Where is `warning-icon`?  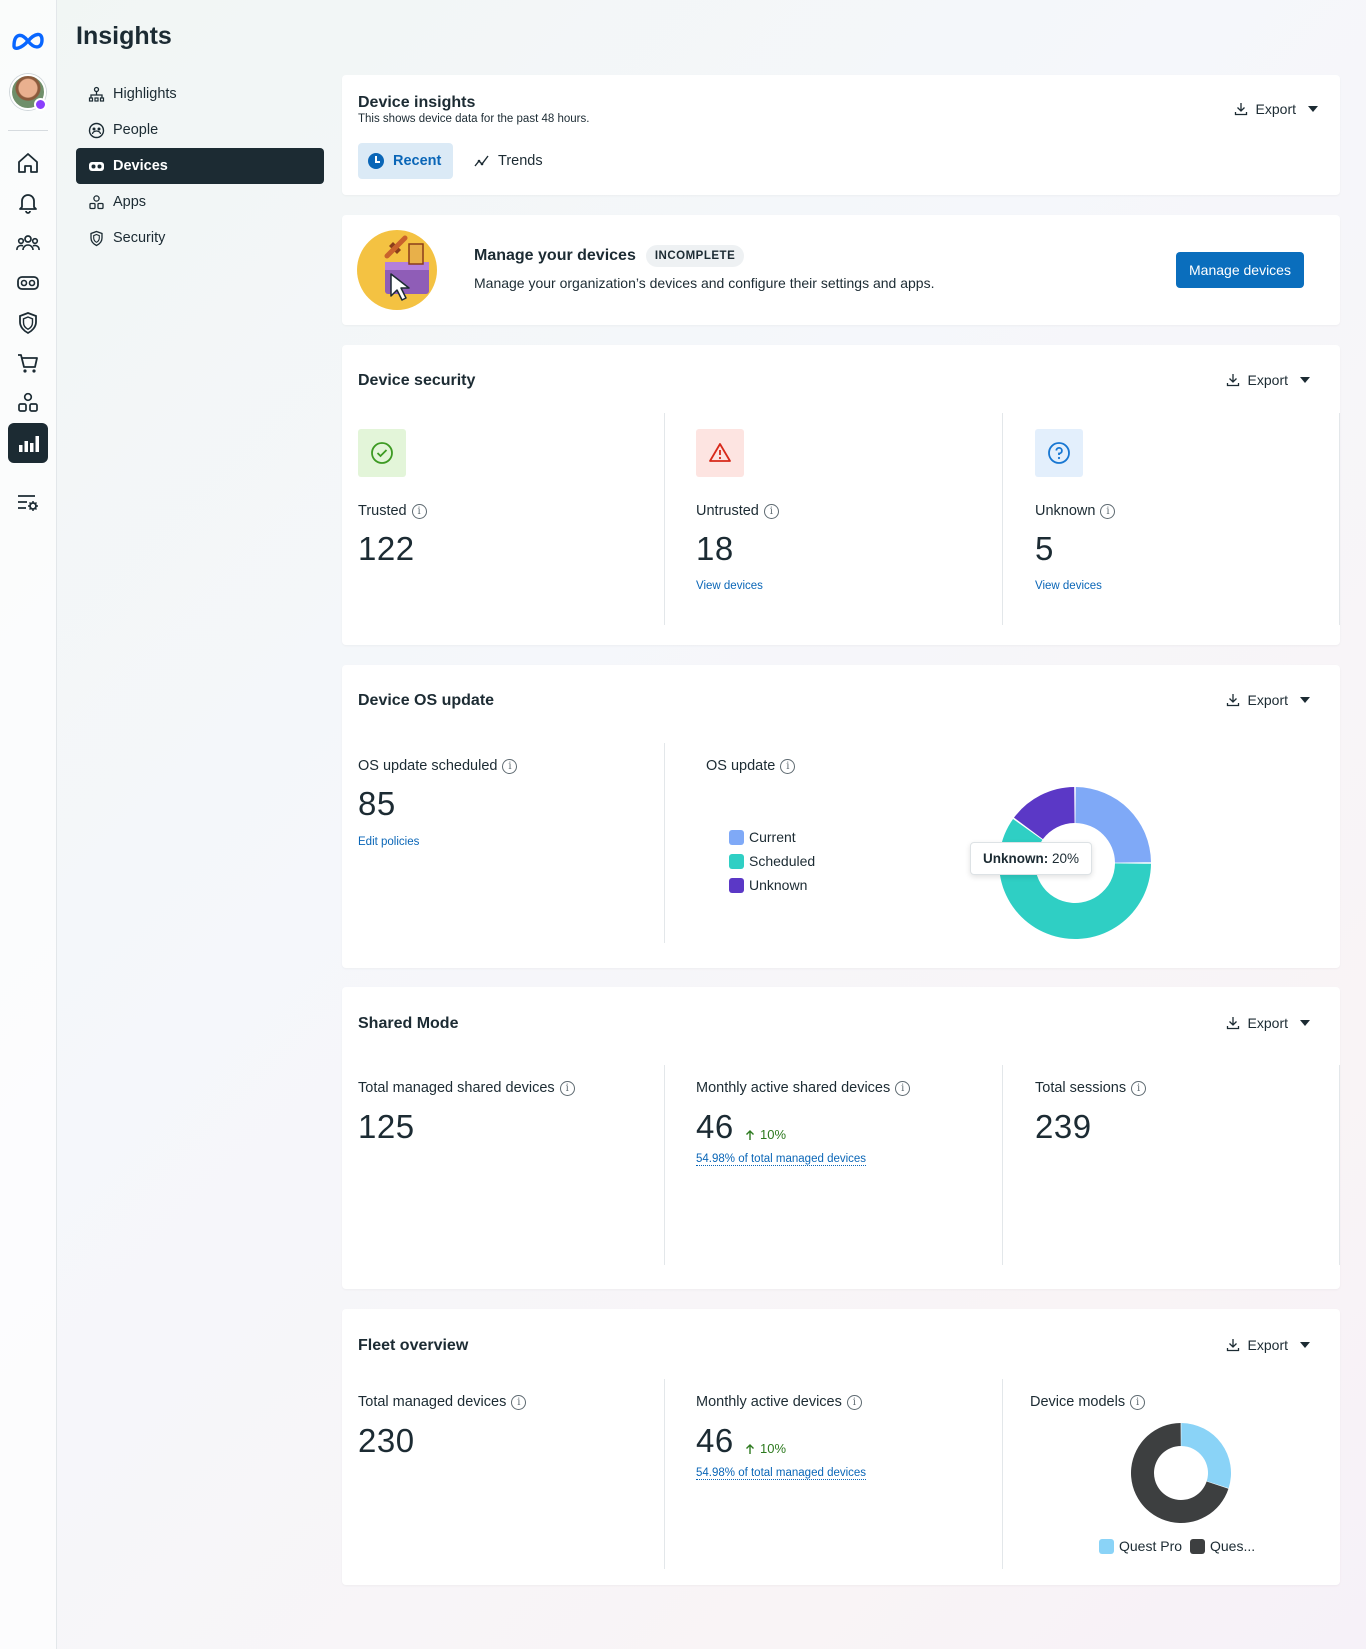
warning-icon is located at coordinates (720, 452).